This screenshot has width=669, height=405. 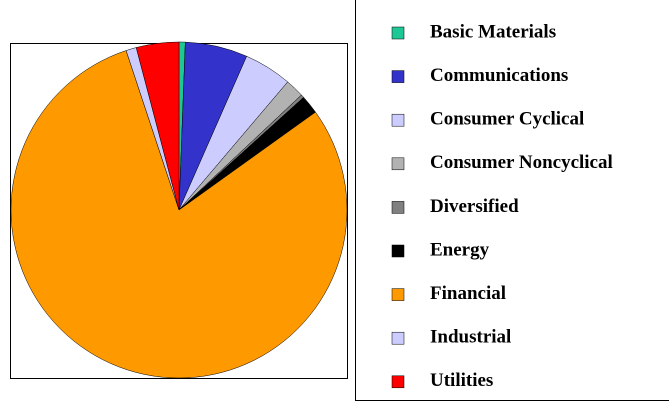 I want to click on legend-label: Basic Materials, so click(x=493, y=31).